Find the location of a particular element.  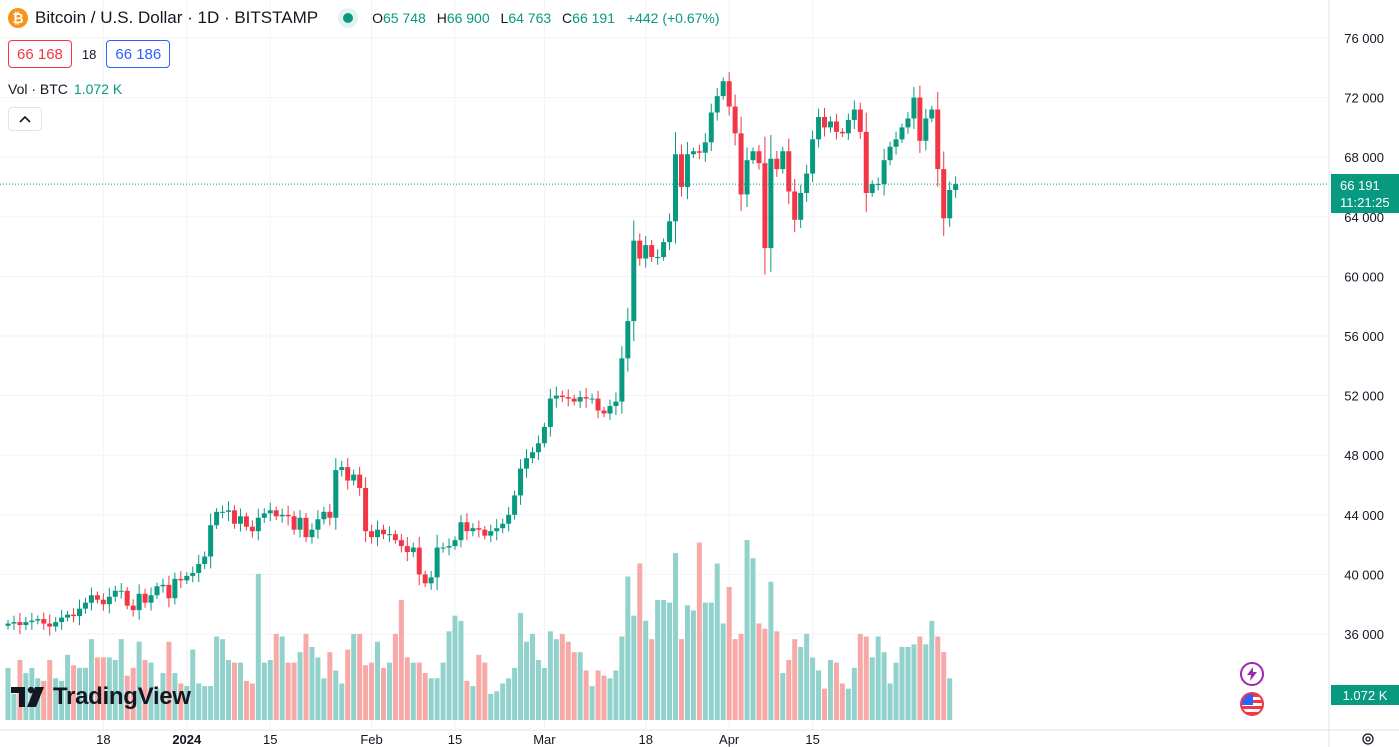

settings-gear-icon is located at coordinates (1368, 739).